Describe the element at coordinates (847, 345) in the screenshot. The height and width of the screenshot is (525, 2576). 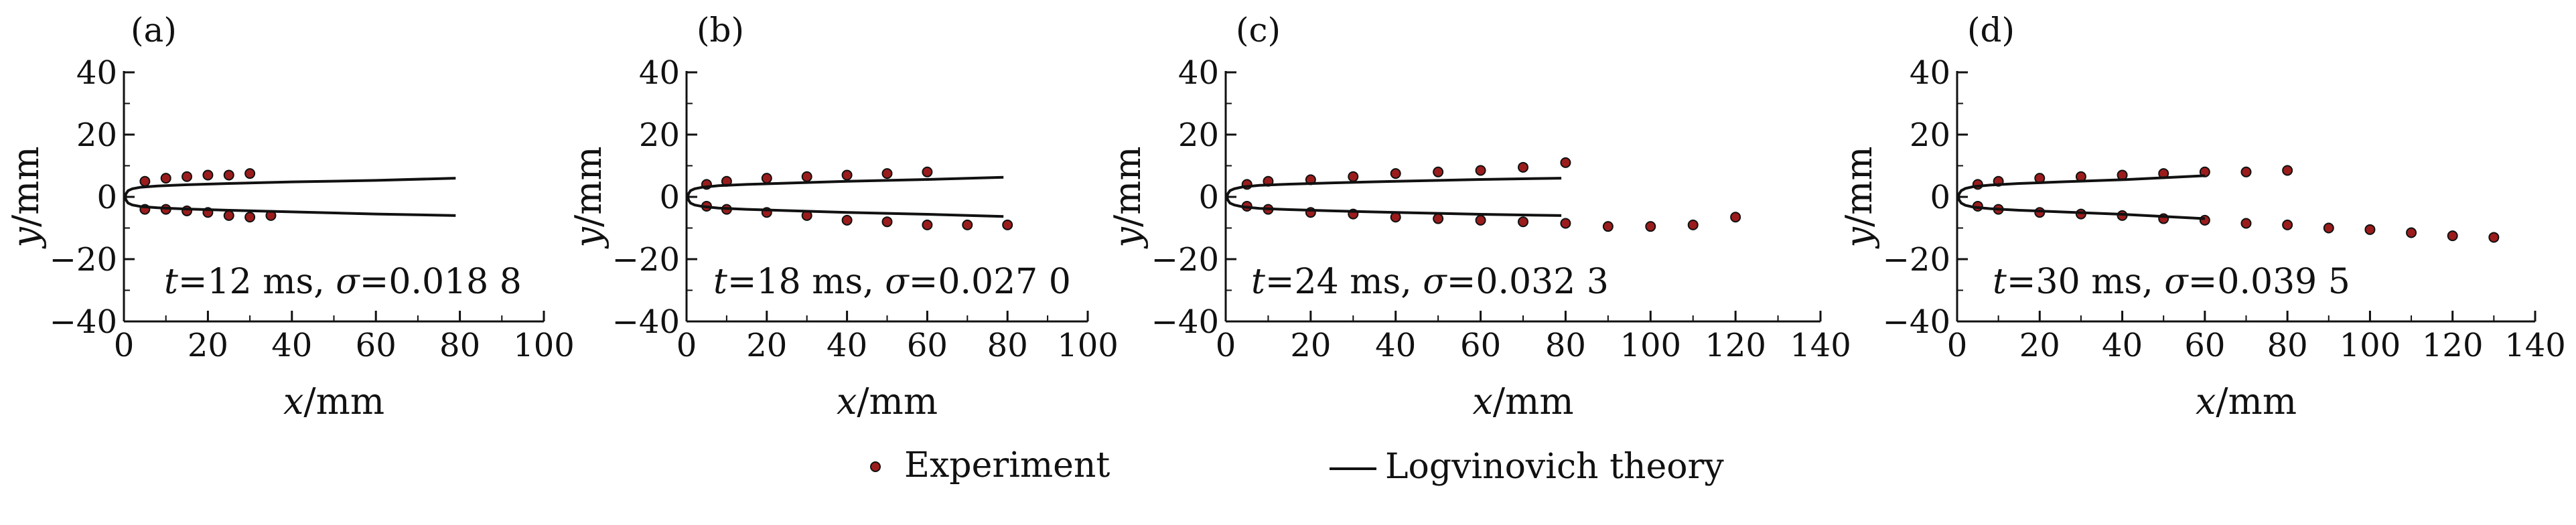
I see `panel-b-xtick-label: 40` at that location.